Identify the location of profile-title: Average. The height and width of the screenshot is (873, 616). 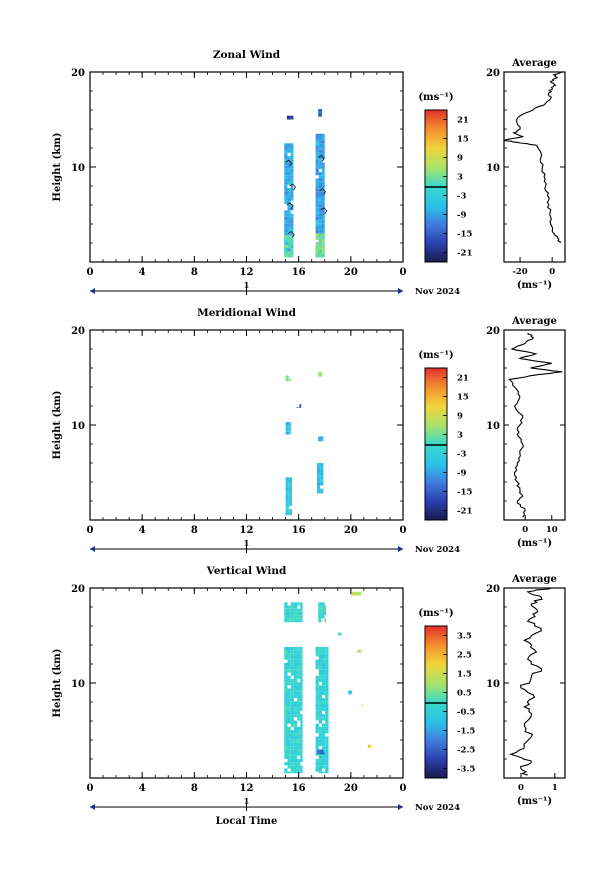
(534, 579).